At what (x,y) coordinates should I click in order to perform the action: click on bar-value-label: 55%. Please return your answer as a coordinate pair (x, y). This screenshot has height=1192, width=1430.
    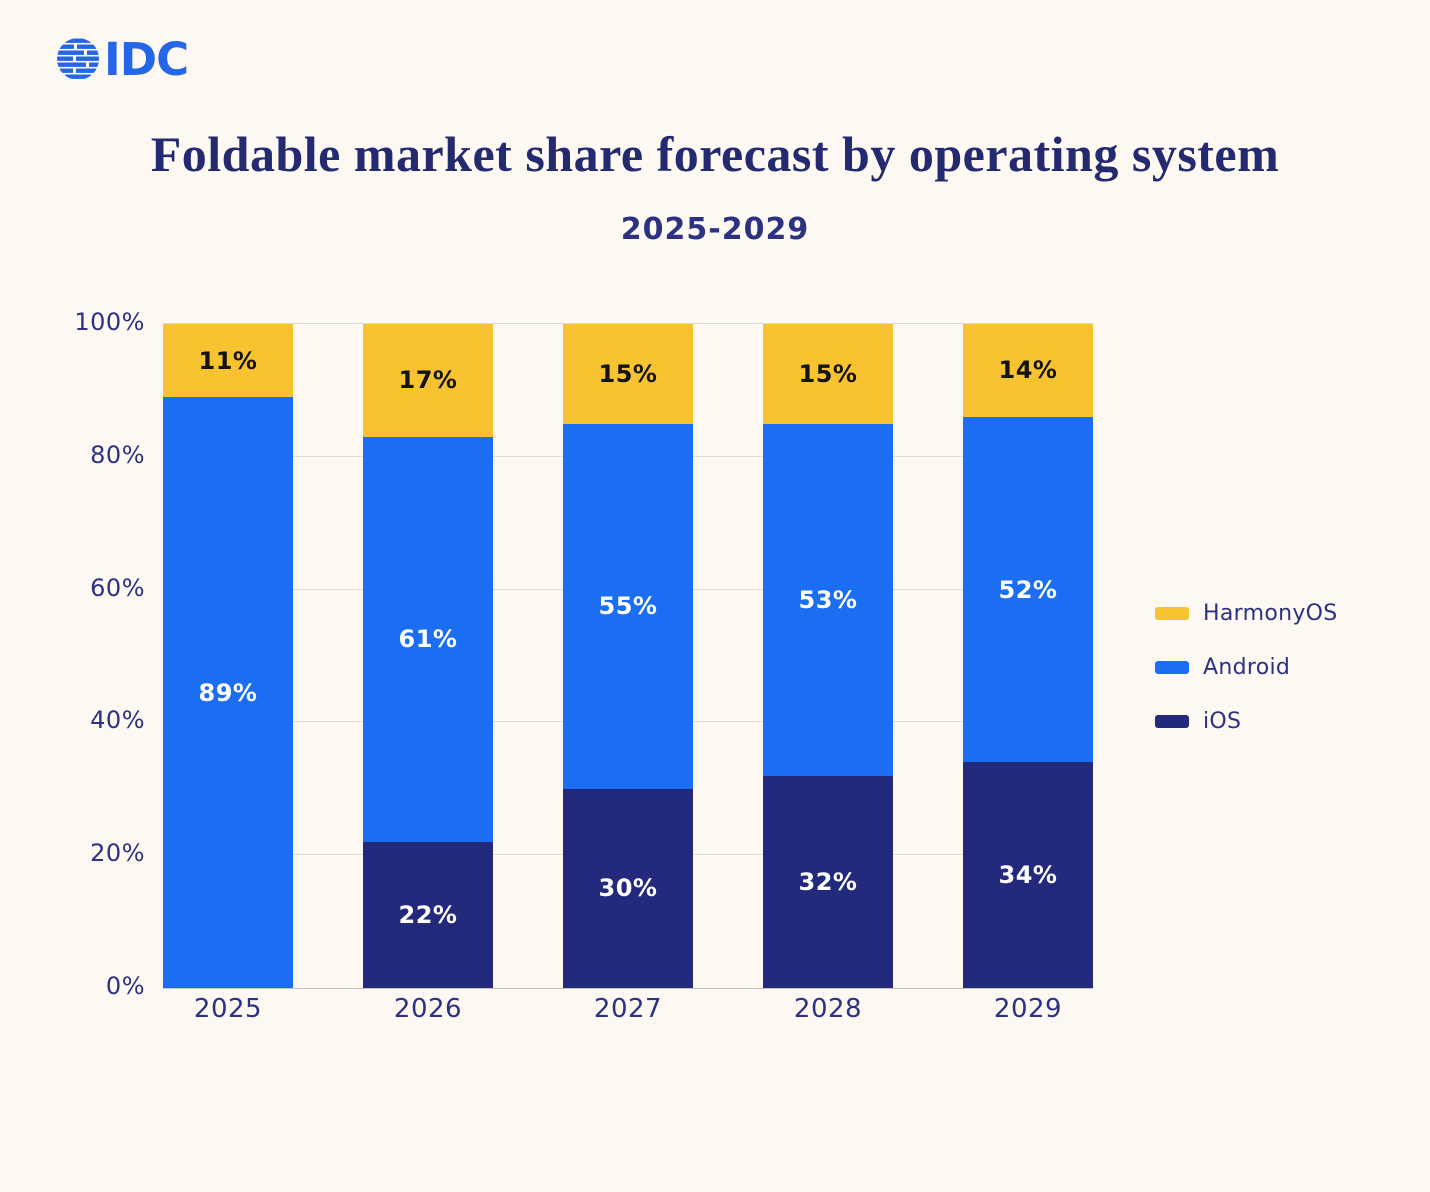
    Looking at the image, I should click on (628, 606).